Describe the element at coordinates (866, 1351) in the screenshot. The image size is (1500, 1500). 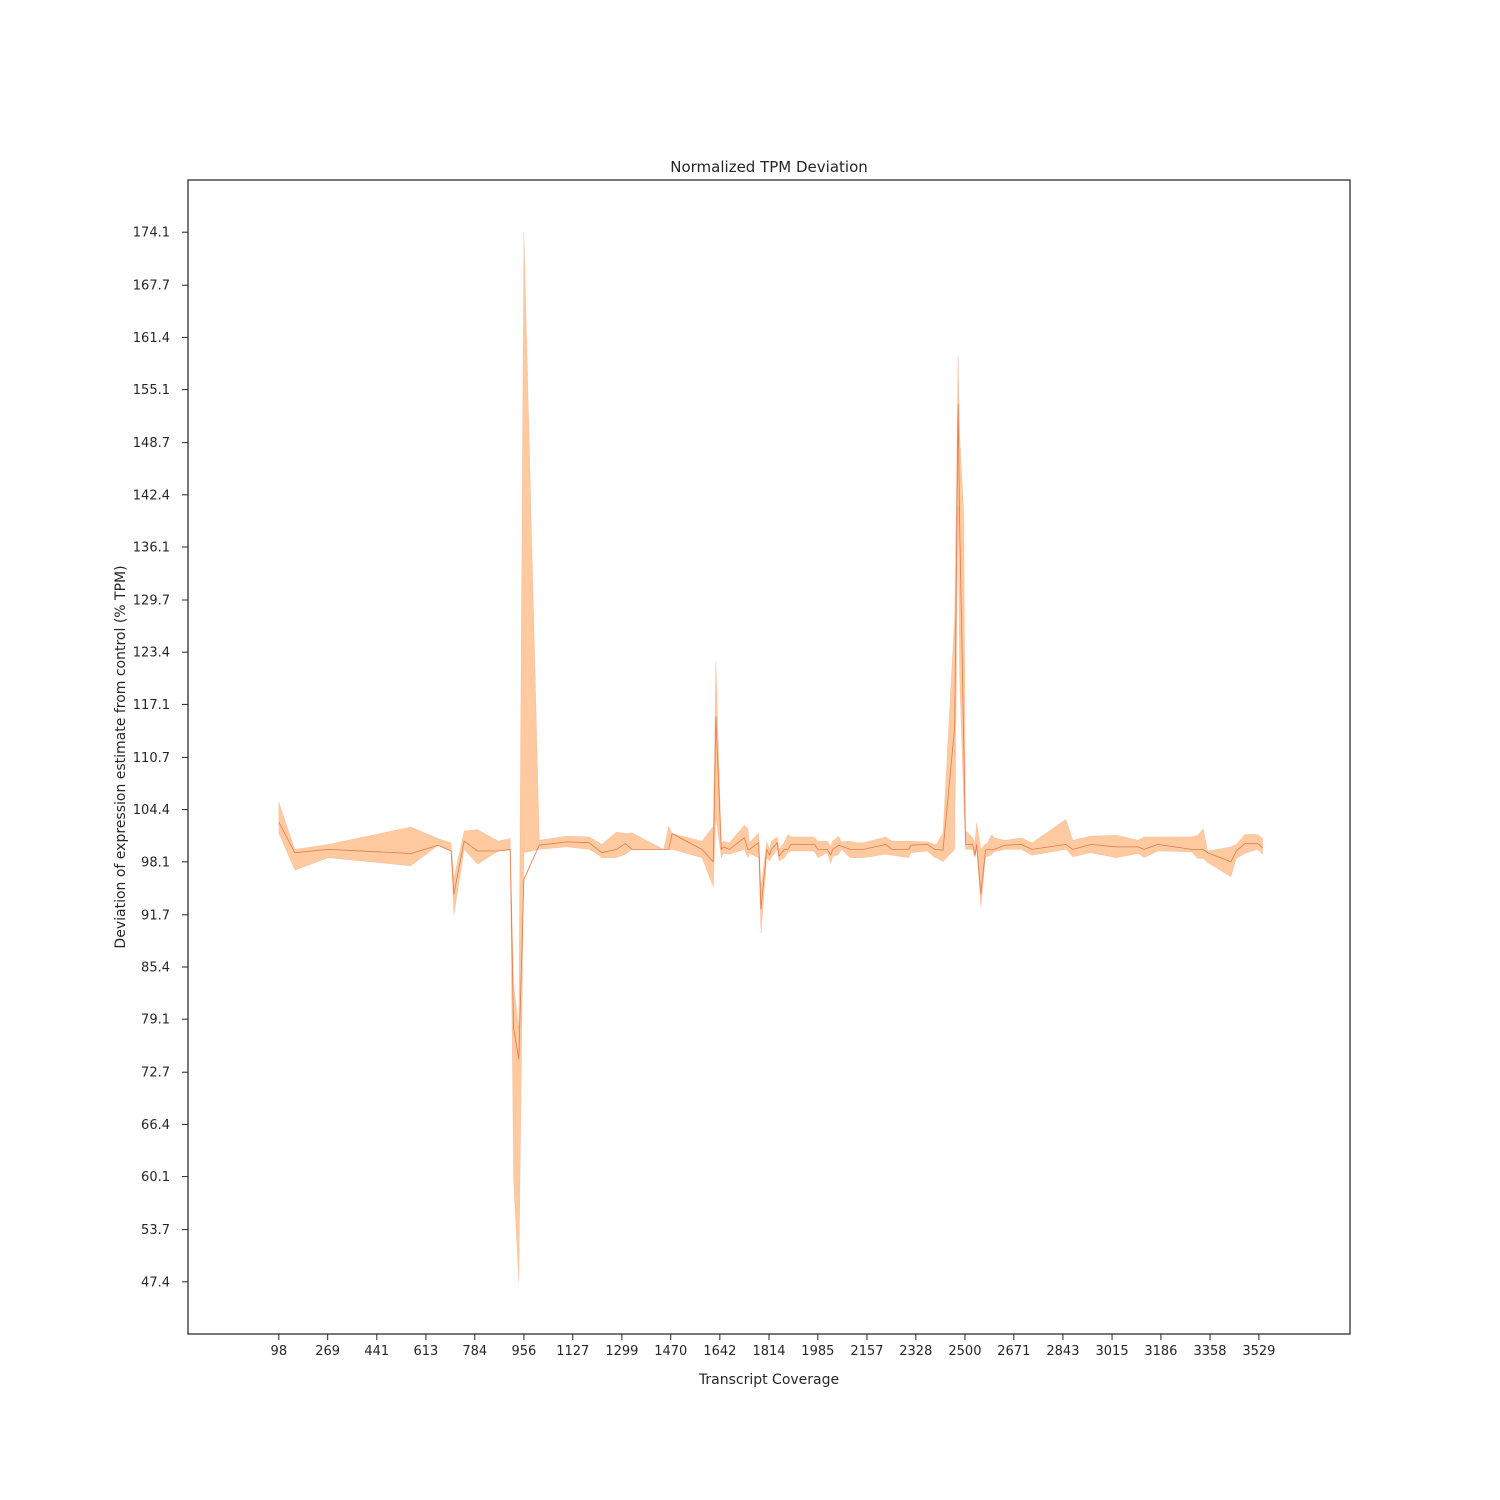
I see `x-tick-label: 2157` at that location.